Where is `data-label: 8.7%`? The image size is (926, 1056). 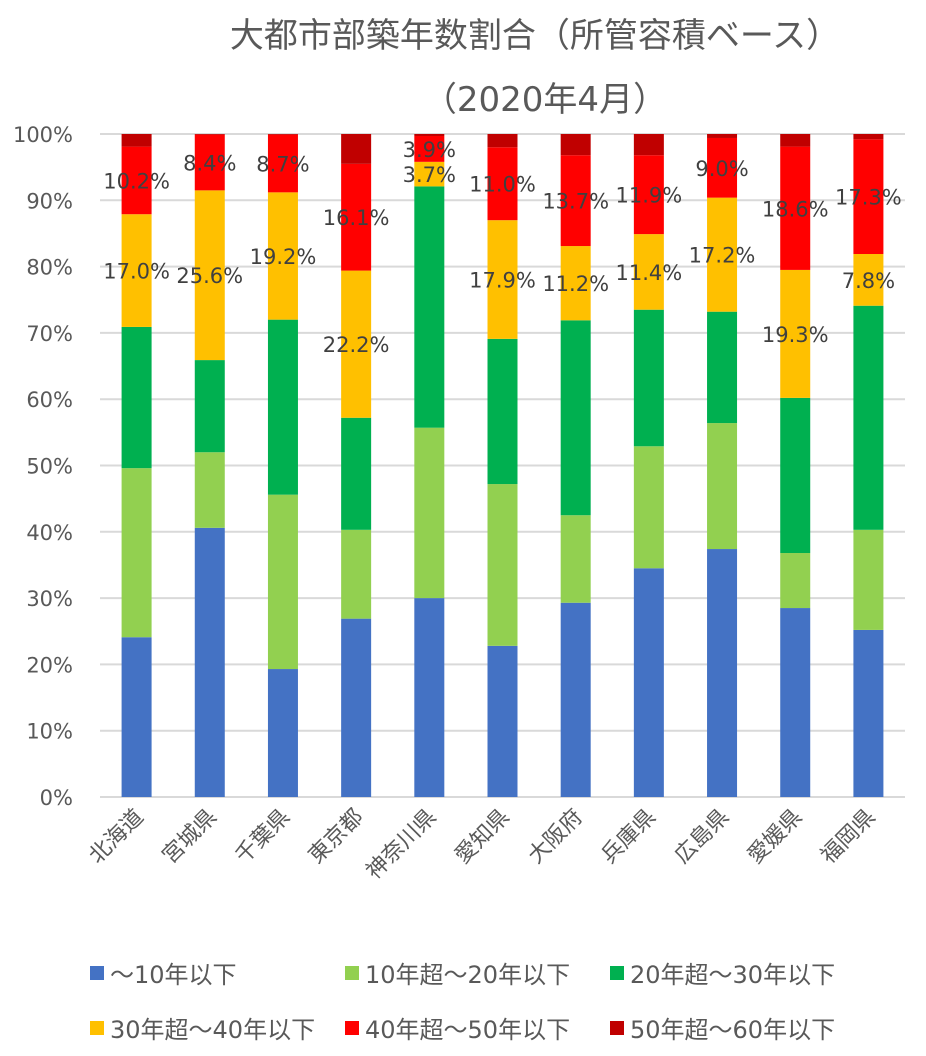
data-label: 8.7% is located at coordinates (282, 165).